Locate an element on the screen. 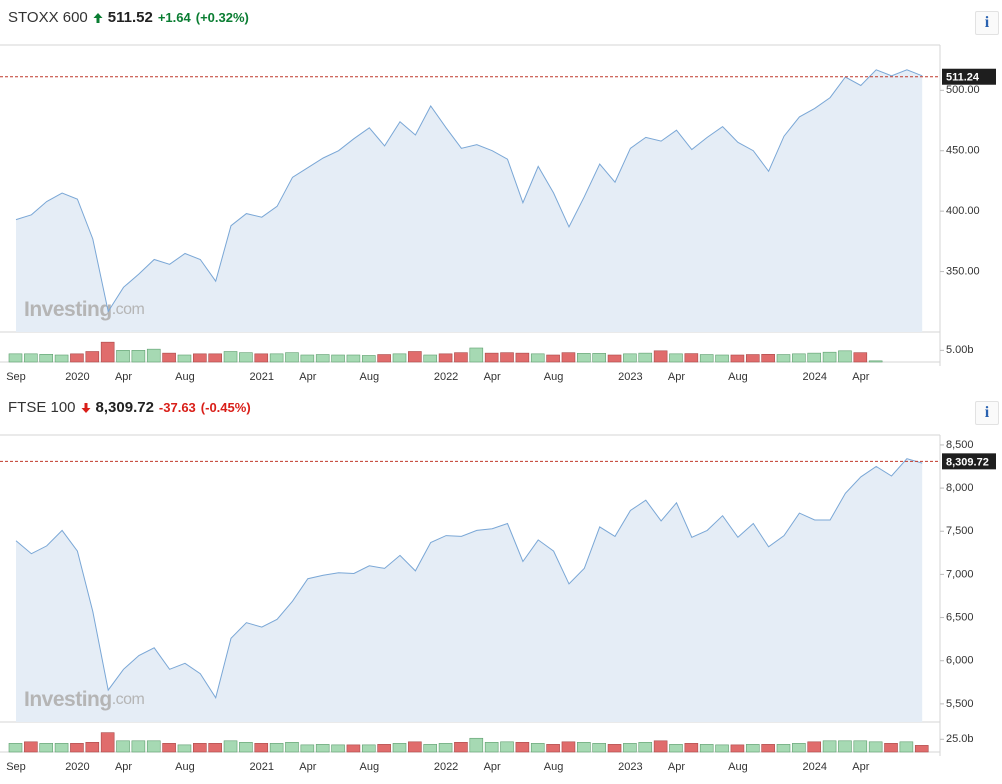  y-tick-label: 350.00 is located at coordinates (963, 271).